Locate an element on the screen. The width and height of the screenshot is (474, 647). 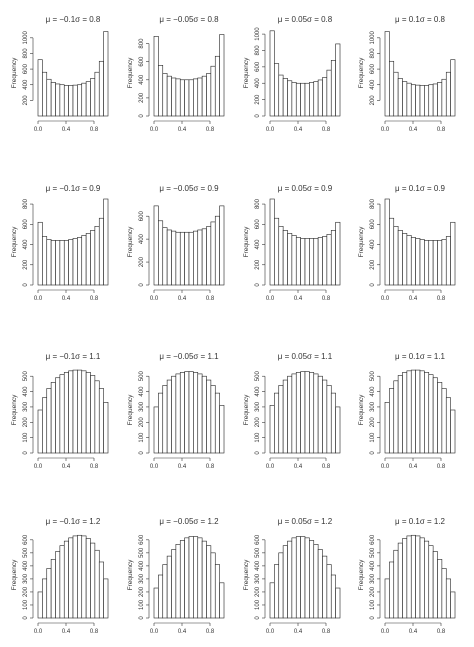
y-tick-label: 600 is located at coordinates (26, 68).